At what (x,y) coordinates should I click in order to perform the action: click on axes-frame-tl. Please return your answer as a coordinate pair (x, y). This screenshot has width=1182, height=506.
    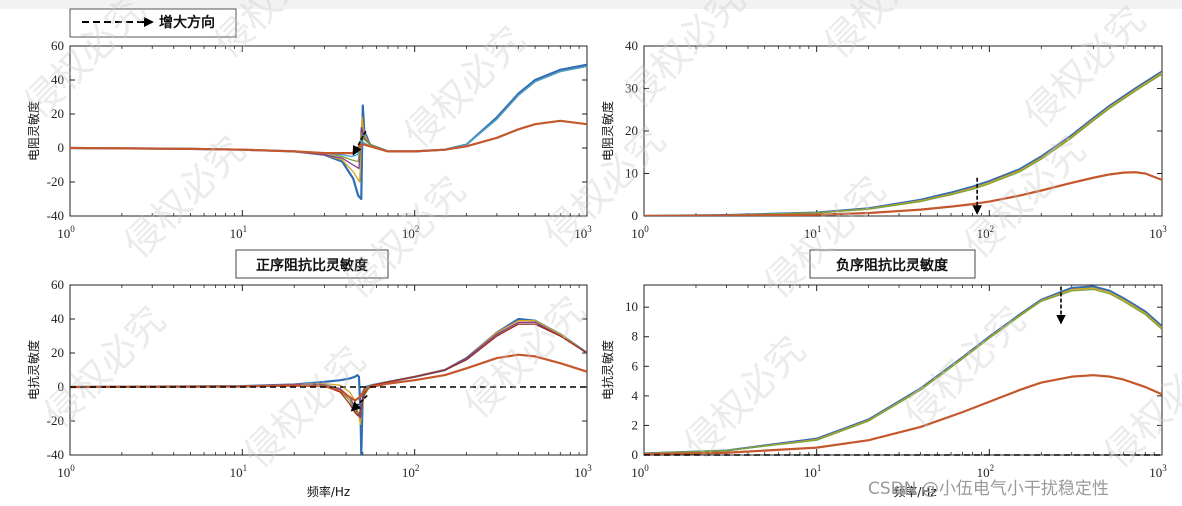
    Looking at the image, I should click on (328, 131).